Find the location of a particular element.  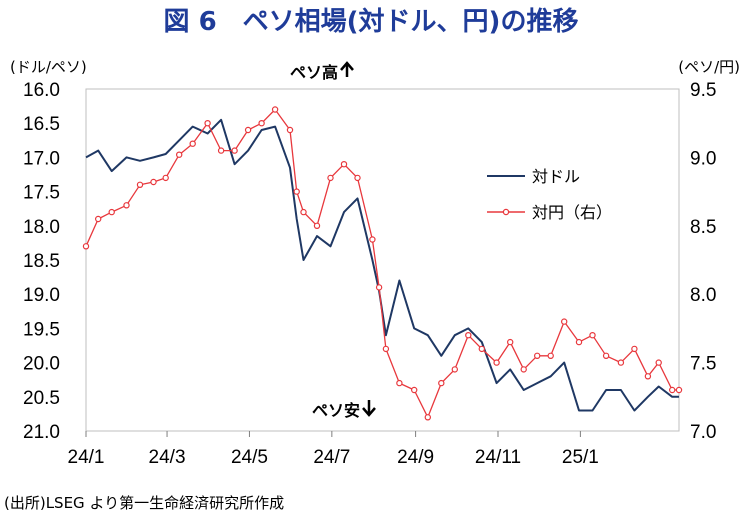

right-tick-label: 8.5 is located at coordinates (703, 227).